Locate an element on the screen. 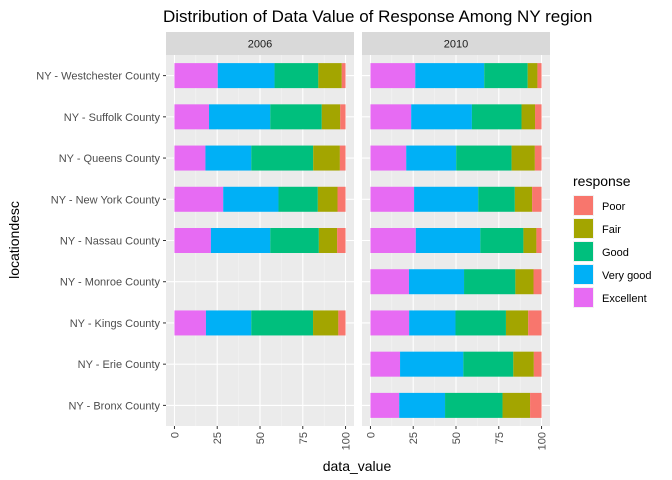  bar-fair-ny-nassau-county-2010 is located at coordinates (530, 240).